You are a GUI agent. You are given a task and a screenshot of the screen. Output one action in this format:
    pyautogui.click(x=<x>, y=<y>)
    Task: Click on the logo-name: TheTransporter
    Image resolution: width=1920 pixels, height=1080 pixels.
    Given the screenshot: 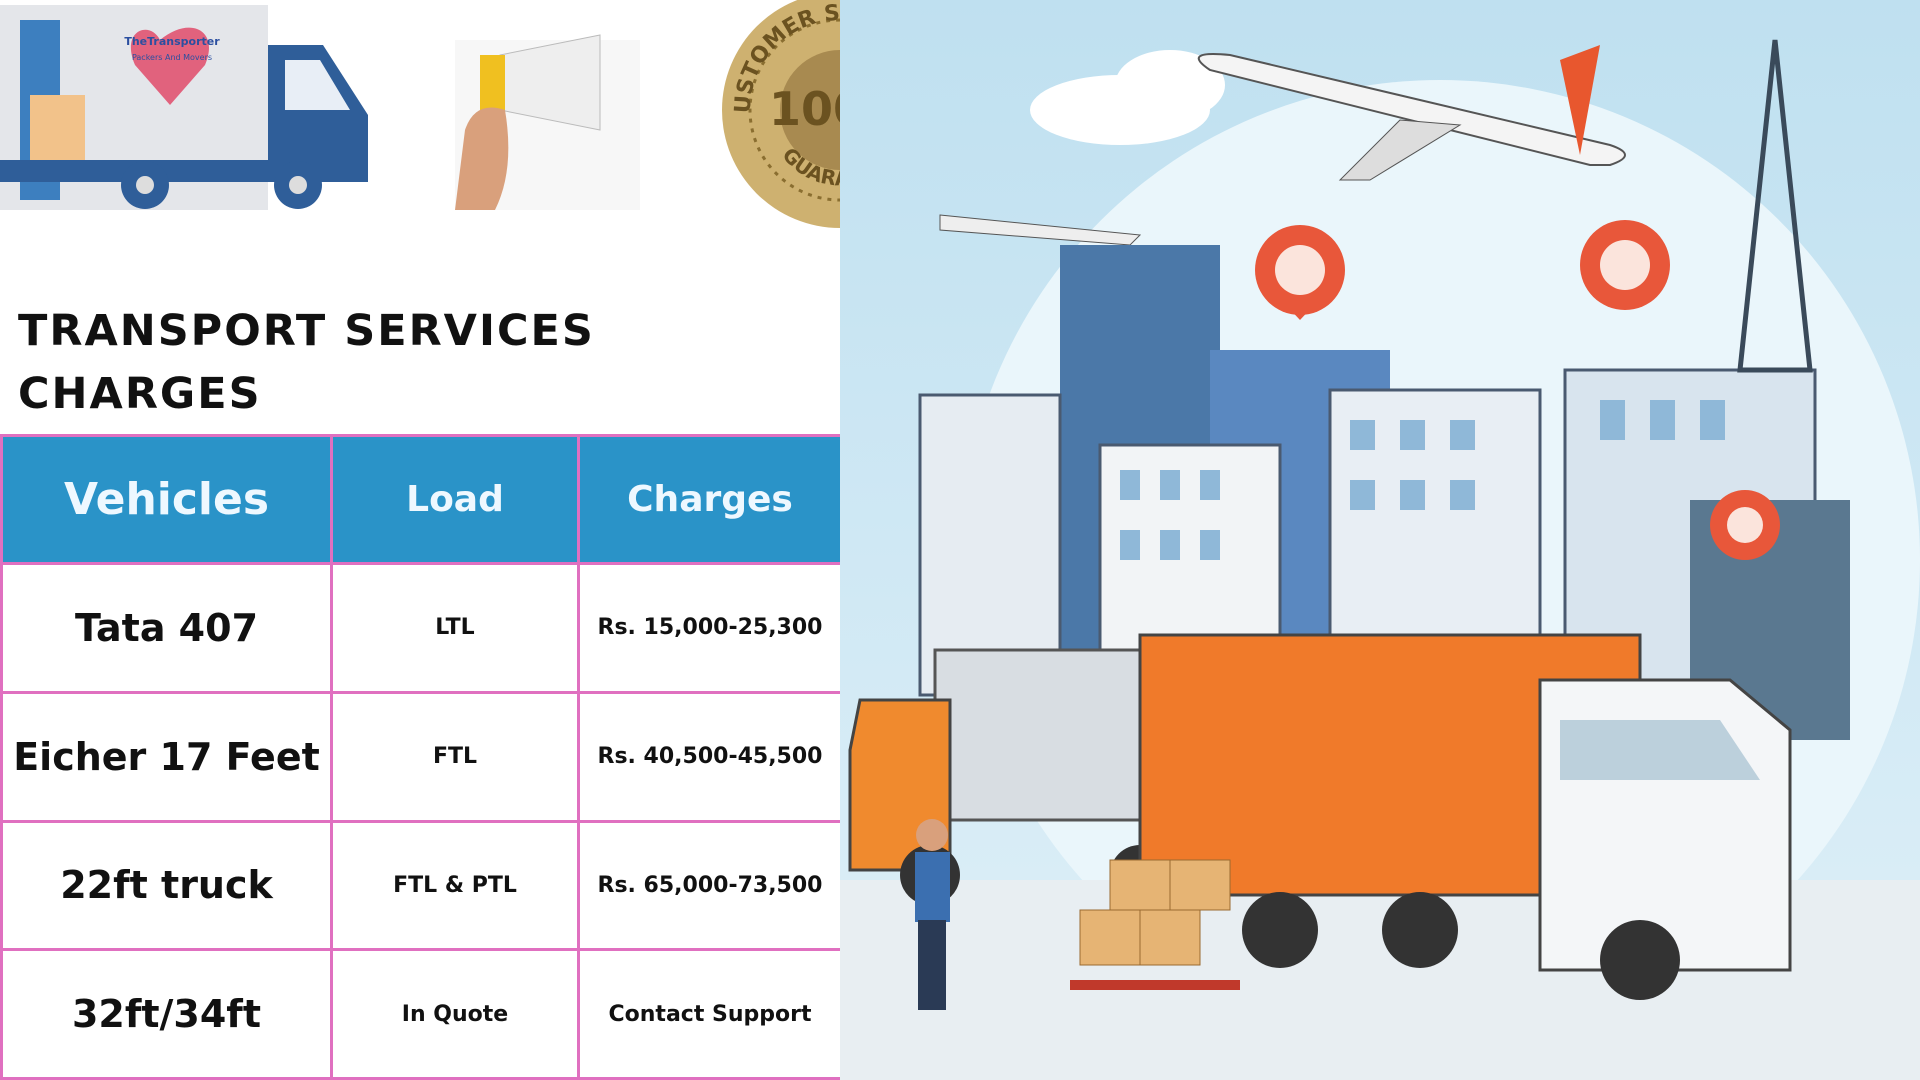 What is the action you would take?
    pyautogui.click(x=172, y=41)
    